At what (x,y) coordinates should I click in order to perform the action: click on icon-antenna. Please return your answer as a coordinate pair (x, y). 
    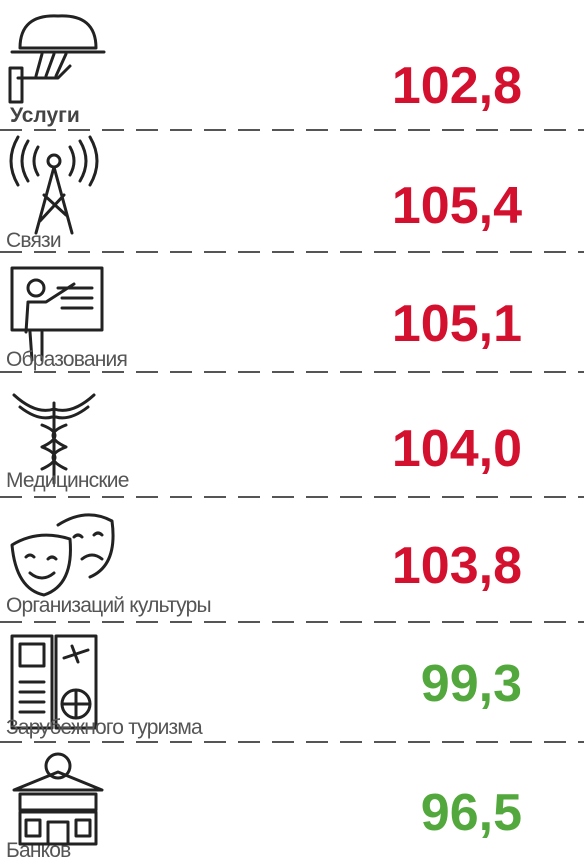
    Looking at the image, I should click on (54, 185).